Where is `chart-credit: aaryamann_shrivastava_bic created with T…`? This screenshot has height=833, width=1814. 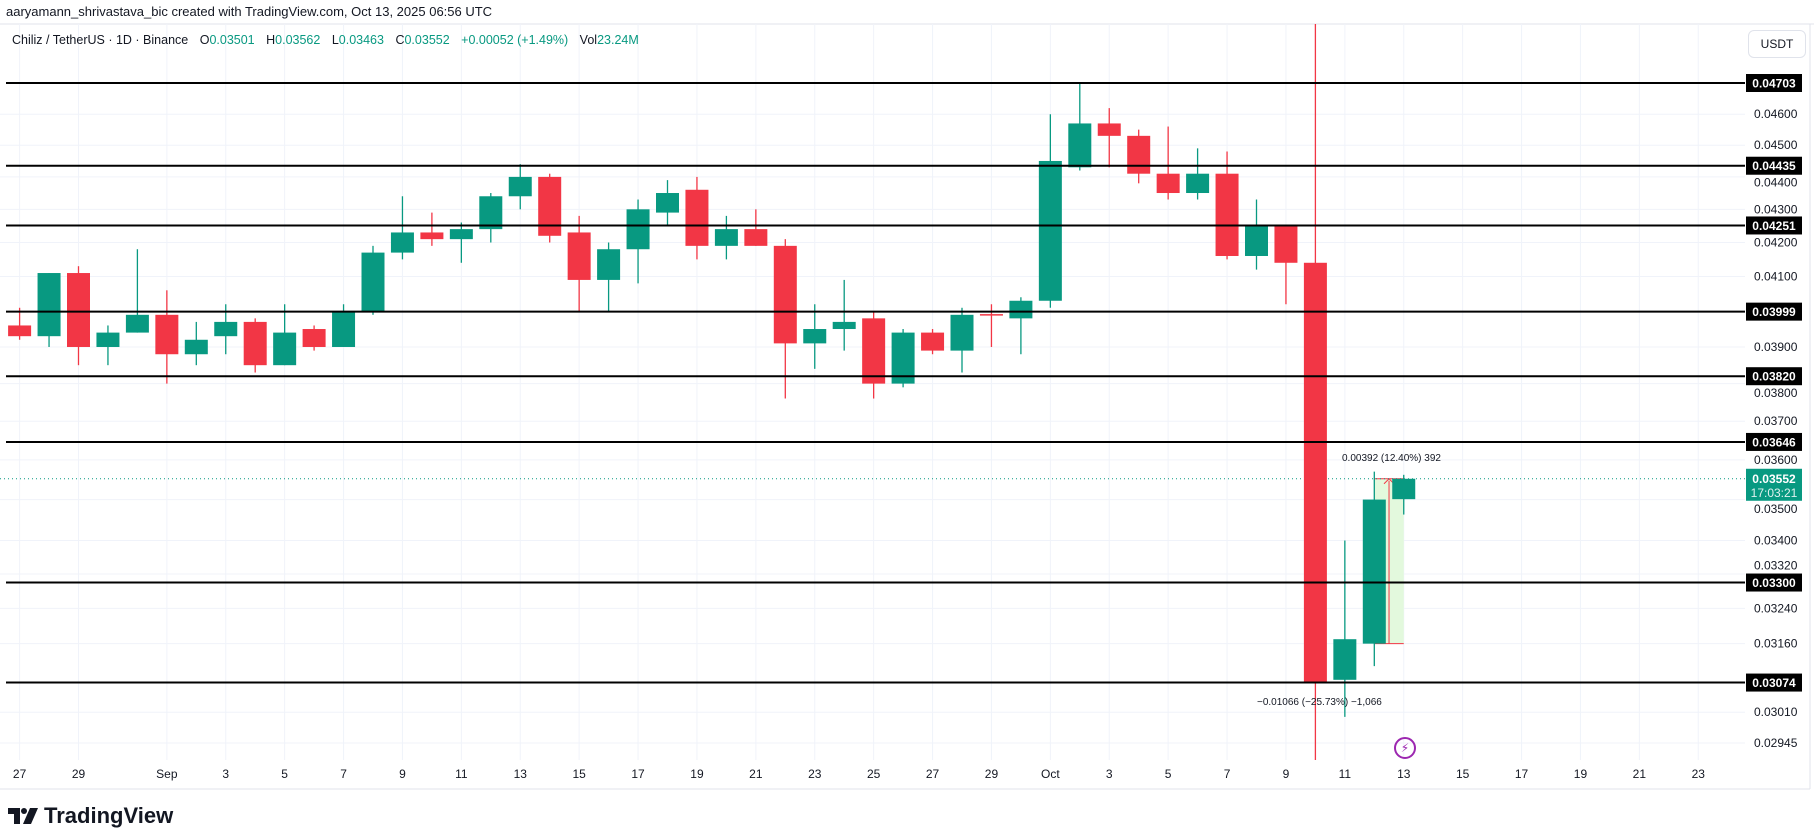
chart-credit: aaryamann_shrivastava_bic created with T… is located at coordinates (249, 11).